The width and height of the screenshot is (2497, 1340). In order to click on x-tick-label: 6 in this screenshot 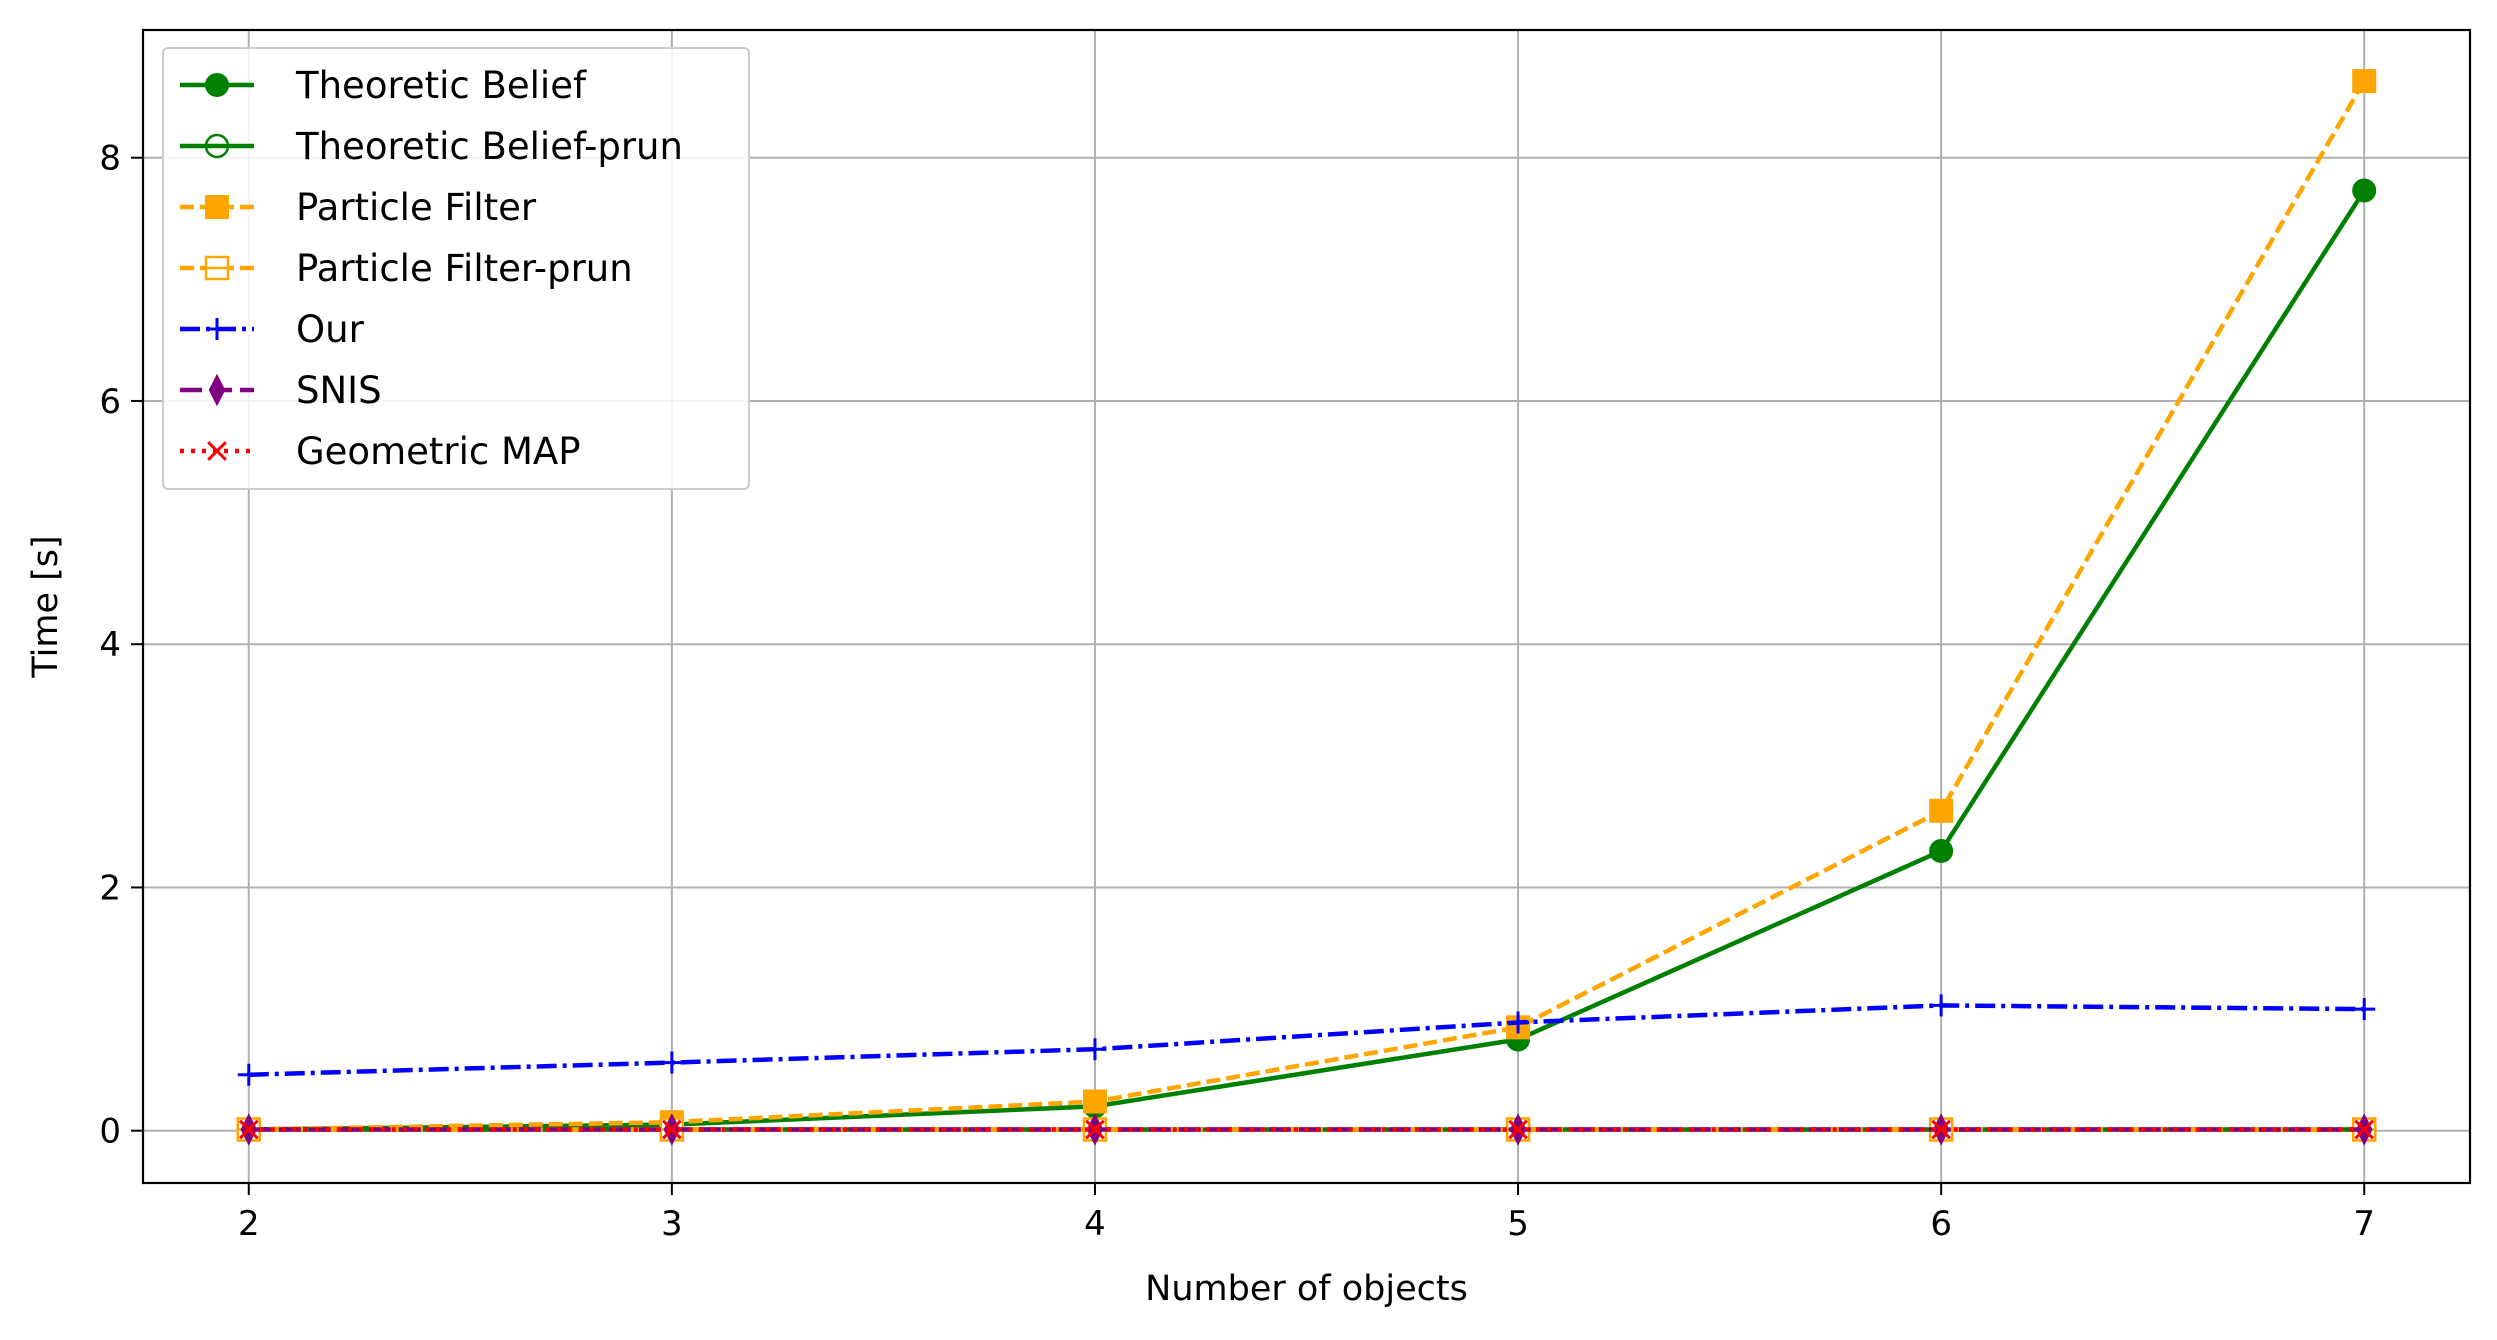, I will do `click(1941, 1224)`.